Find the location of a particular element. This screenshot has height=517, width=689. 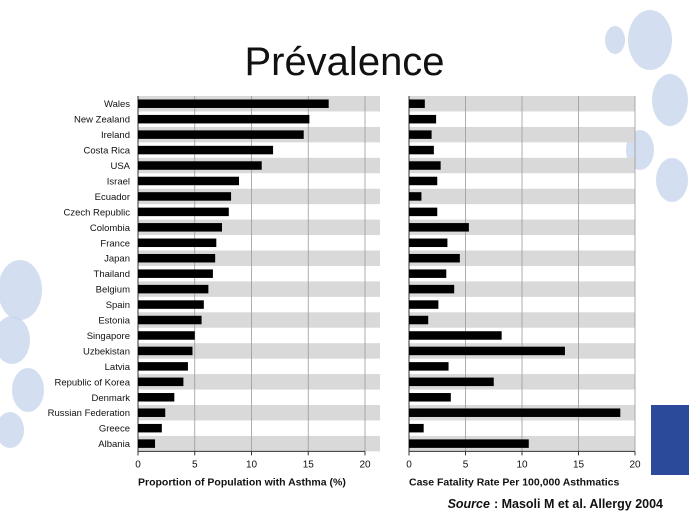

category-label: France is located at coordinates (115, 243).